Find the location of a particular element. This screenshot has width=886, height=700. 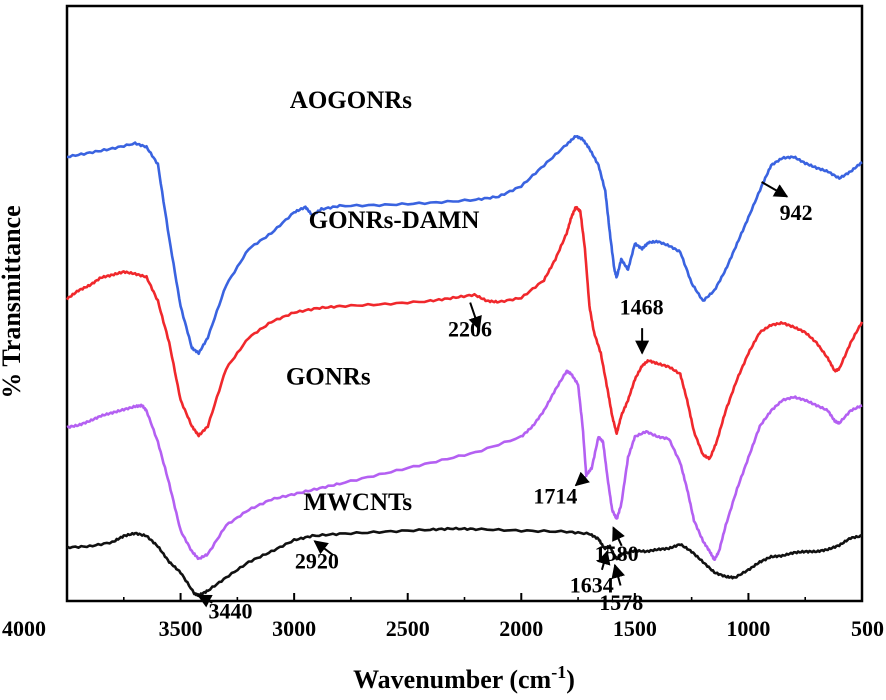

annotation-label-1714: 1714 is located at coordinates (555, 496).